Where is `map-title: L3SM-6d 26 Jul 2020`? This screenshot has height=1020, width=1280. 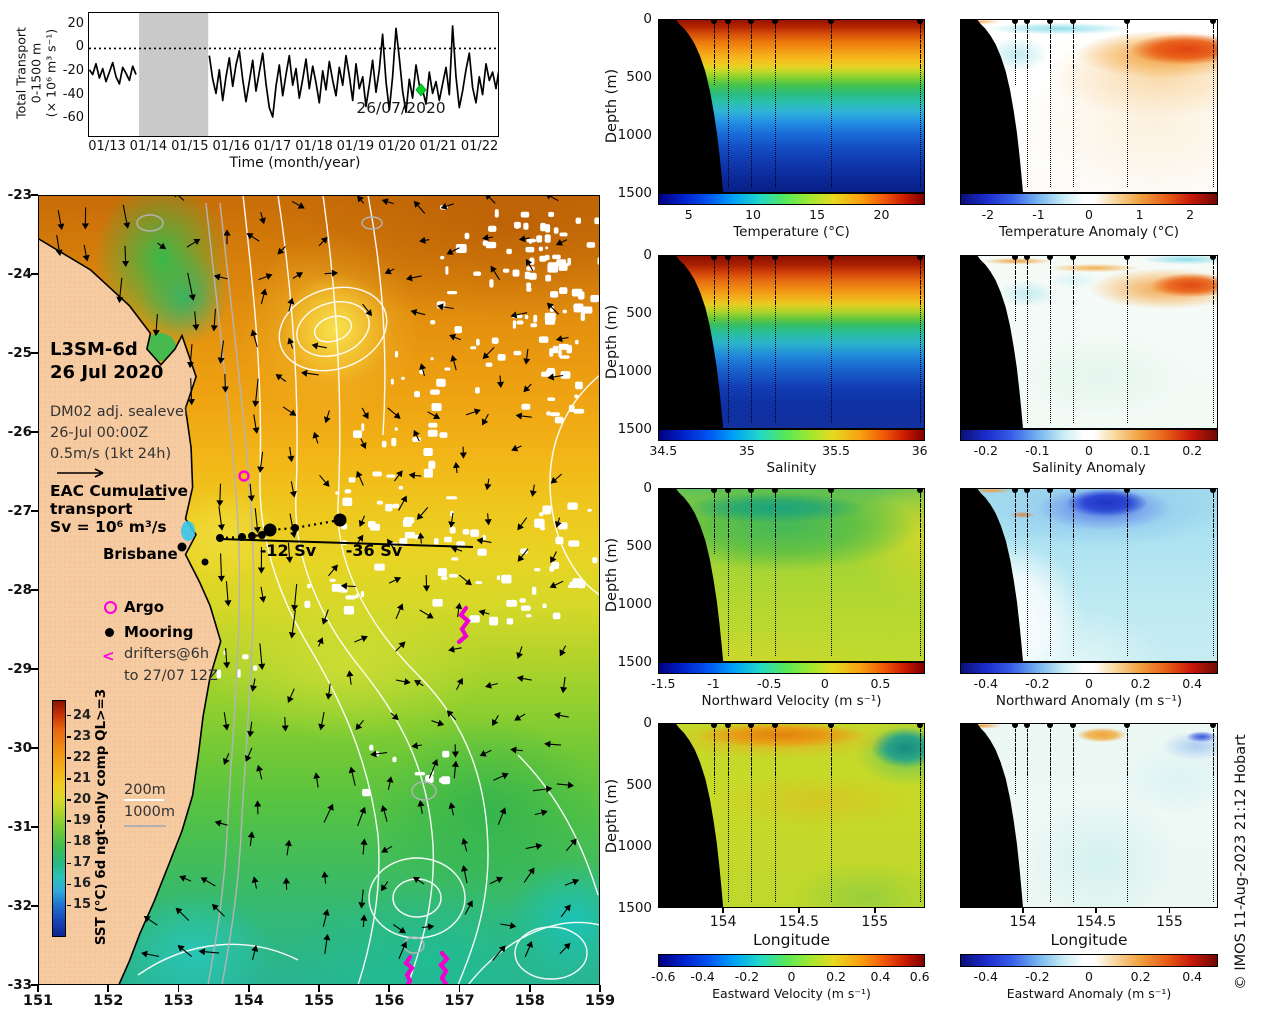
map-title: L3SM-6d 26 Jul 2020 is located at coordinates (106, 361).